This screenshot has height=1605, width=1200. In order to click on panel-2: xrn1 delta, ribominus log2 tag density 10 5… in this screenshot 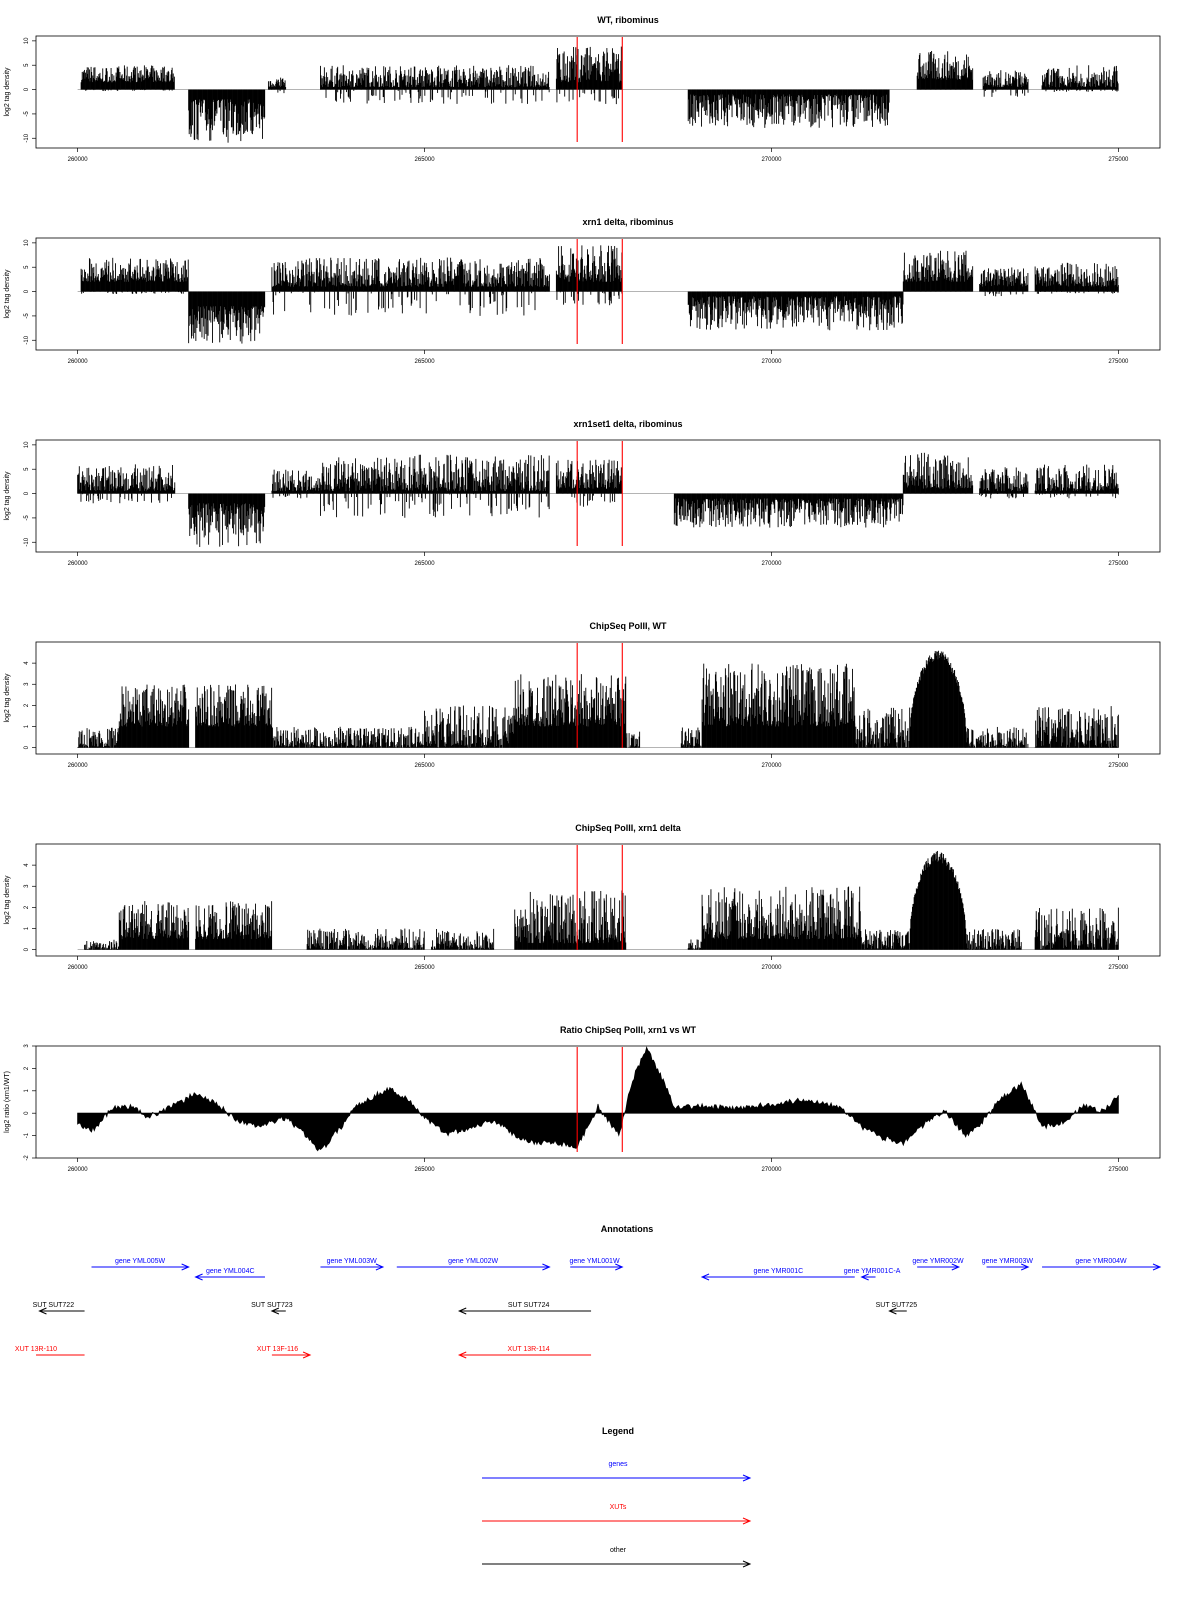, I will do `click(582, 291)`.